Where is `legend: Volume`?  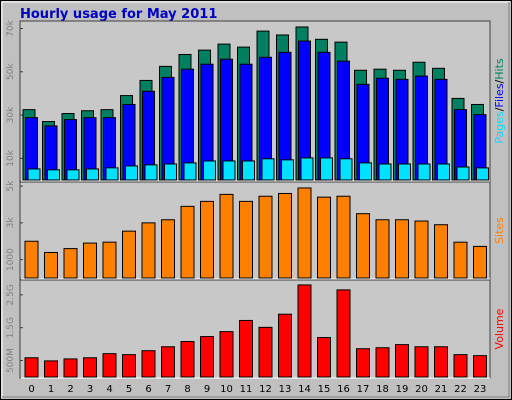 legend: Volume is located at coordinates (499, 328).